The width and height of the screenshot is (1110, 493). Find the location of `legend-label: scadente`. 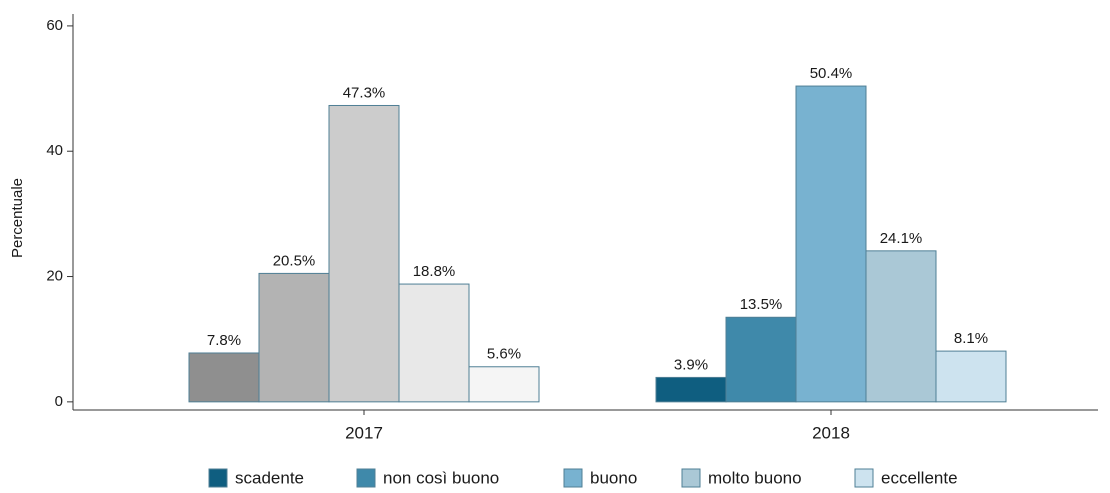

legend-label: scadente is located at coordinates (269, 477).